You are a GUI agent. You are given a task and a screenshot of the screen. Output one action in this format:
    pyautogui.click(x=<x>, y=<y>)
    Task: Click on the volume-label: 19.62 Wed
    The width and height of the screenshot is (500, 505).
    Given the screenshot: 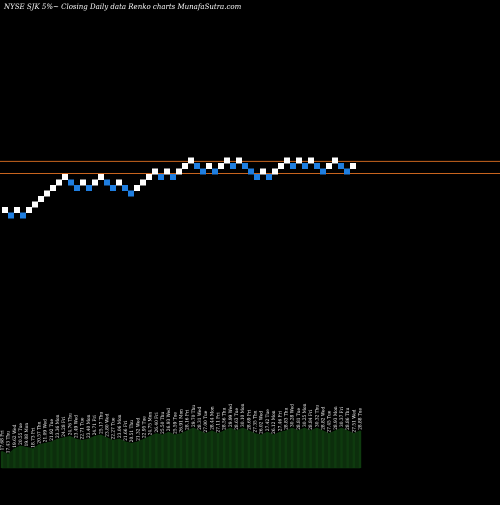 What is the action you would take?
    pyautogui.click(x=15, y=435)
    